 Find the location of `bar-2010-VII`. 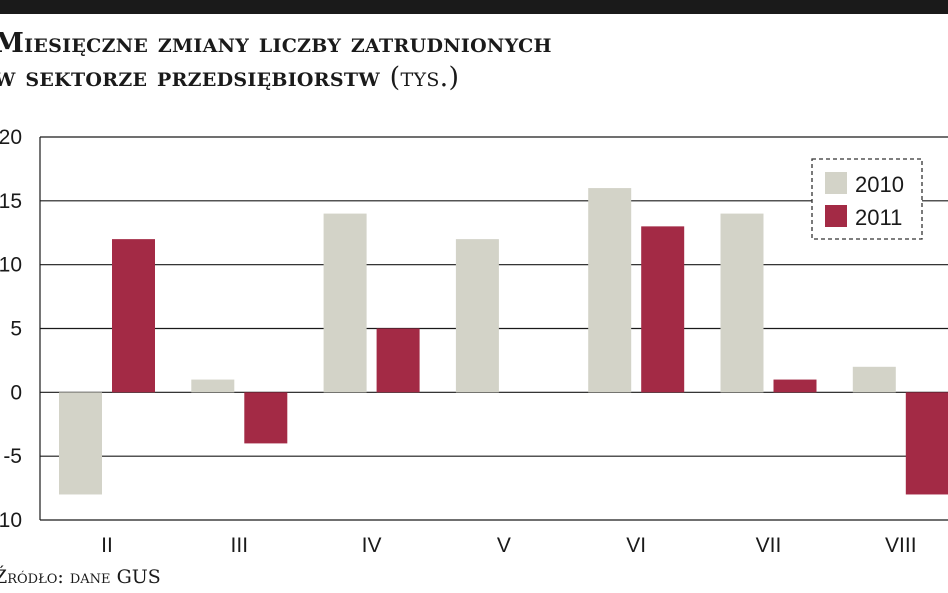

bar-2010-VII is located at coordinates (742, 303).